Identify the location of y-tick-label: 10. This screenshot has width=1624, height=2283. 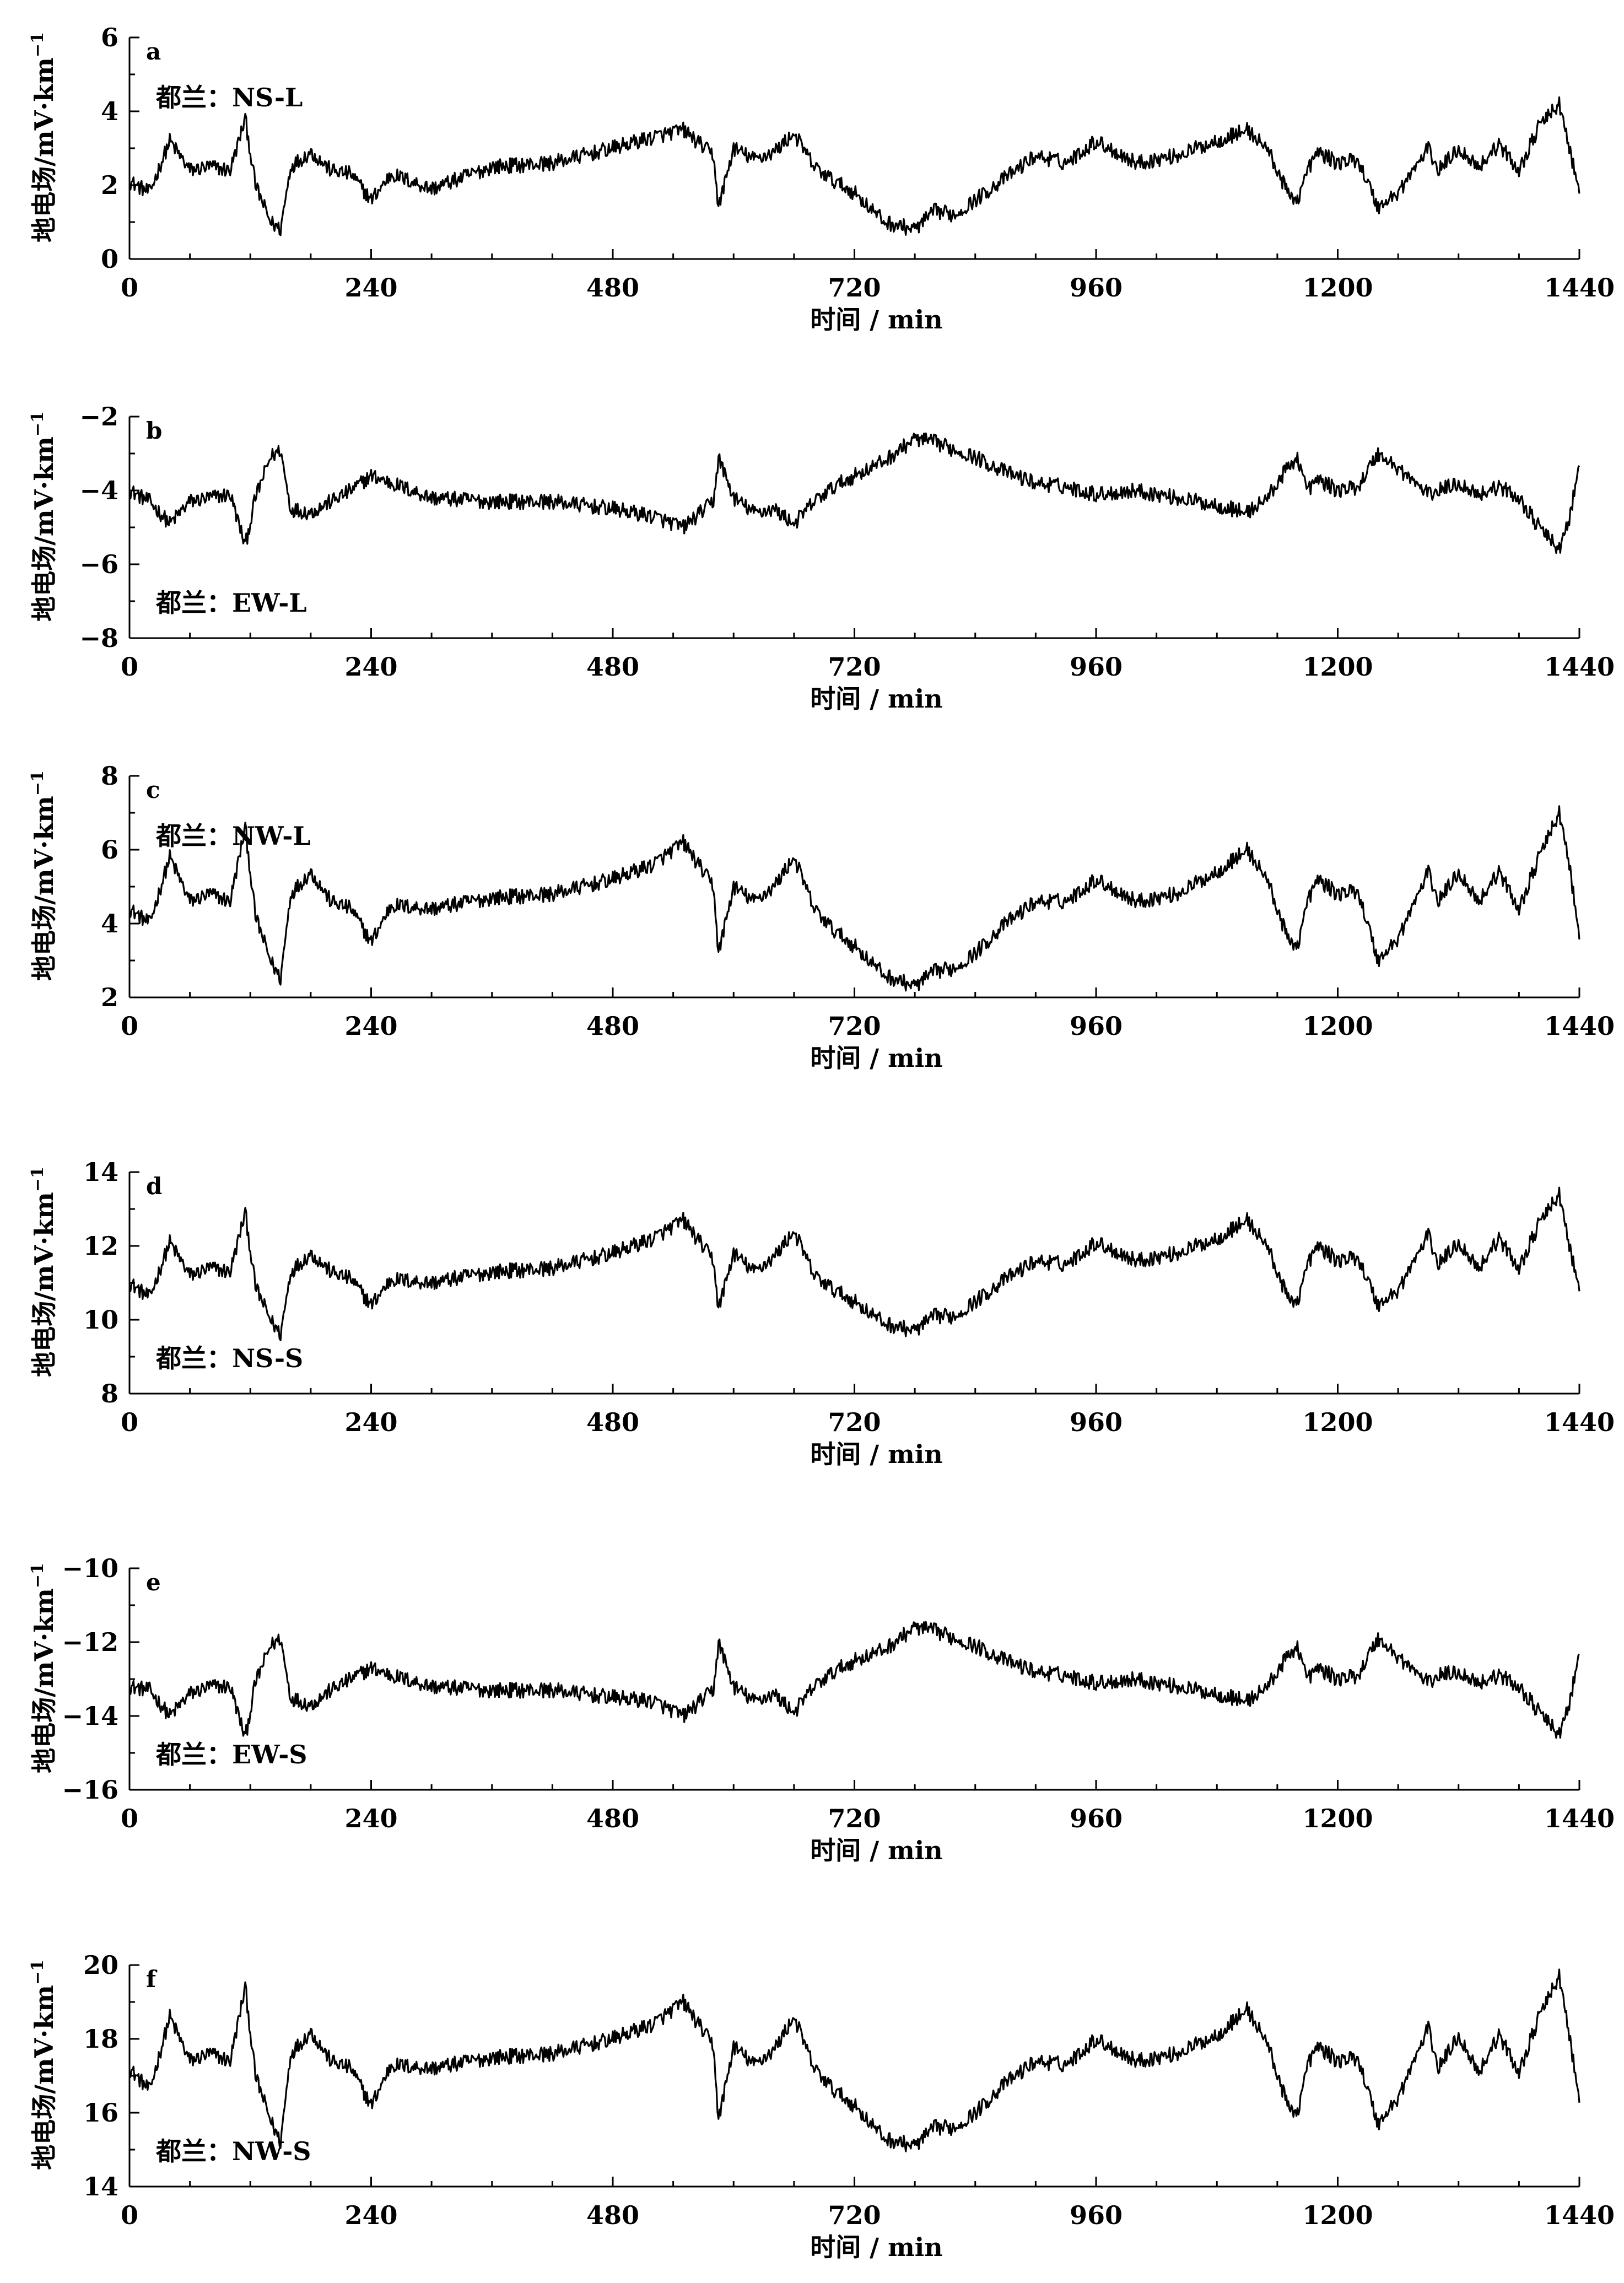
(100, 1320).